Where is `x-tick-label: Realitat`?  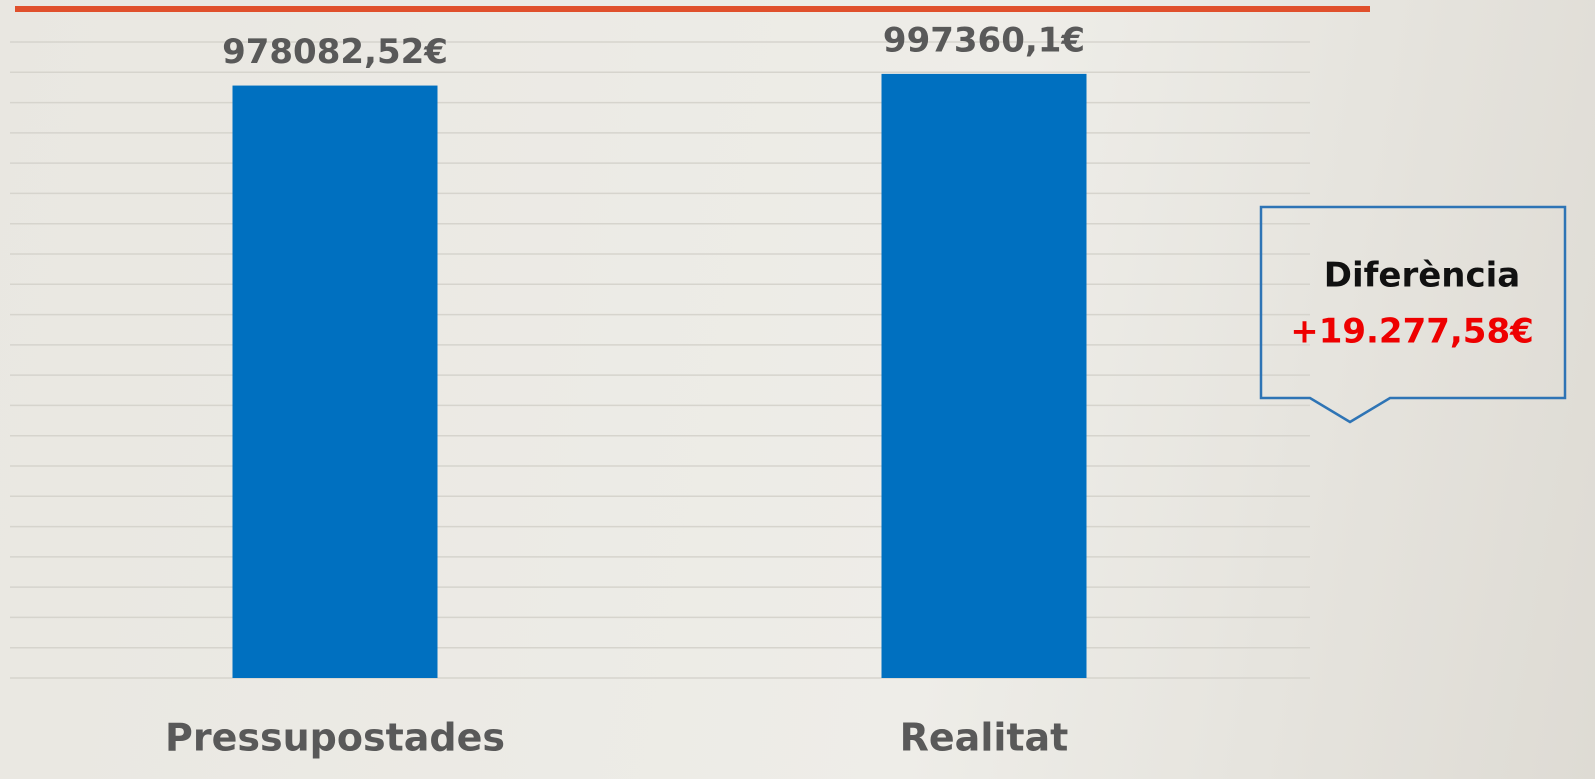
x-tick-label: Realitat is located at coordinates (984, 738).